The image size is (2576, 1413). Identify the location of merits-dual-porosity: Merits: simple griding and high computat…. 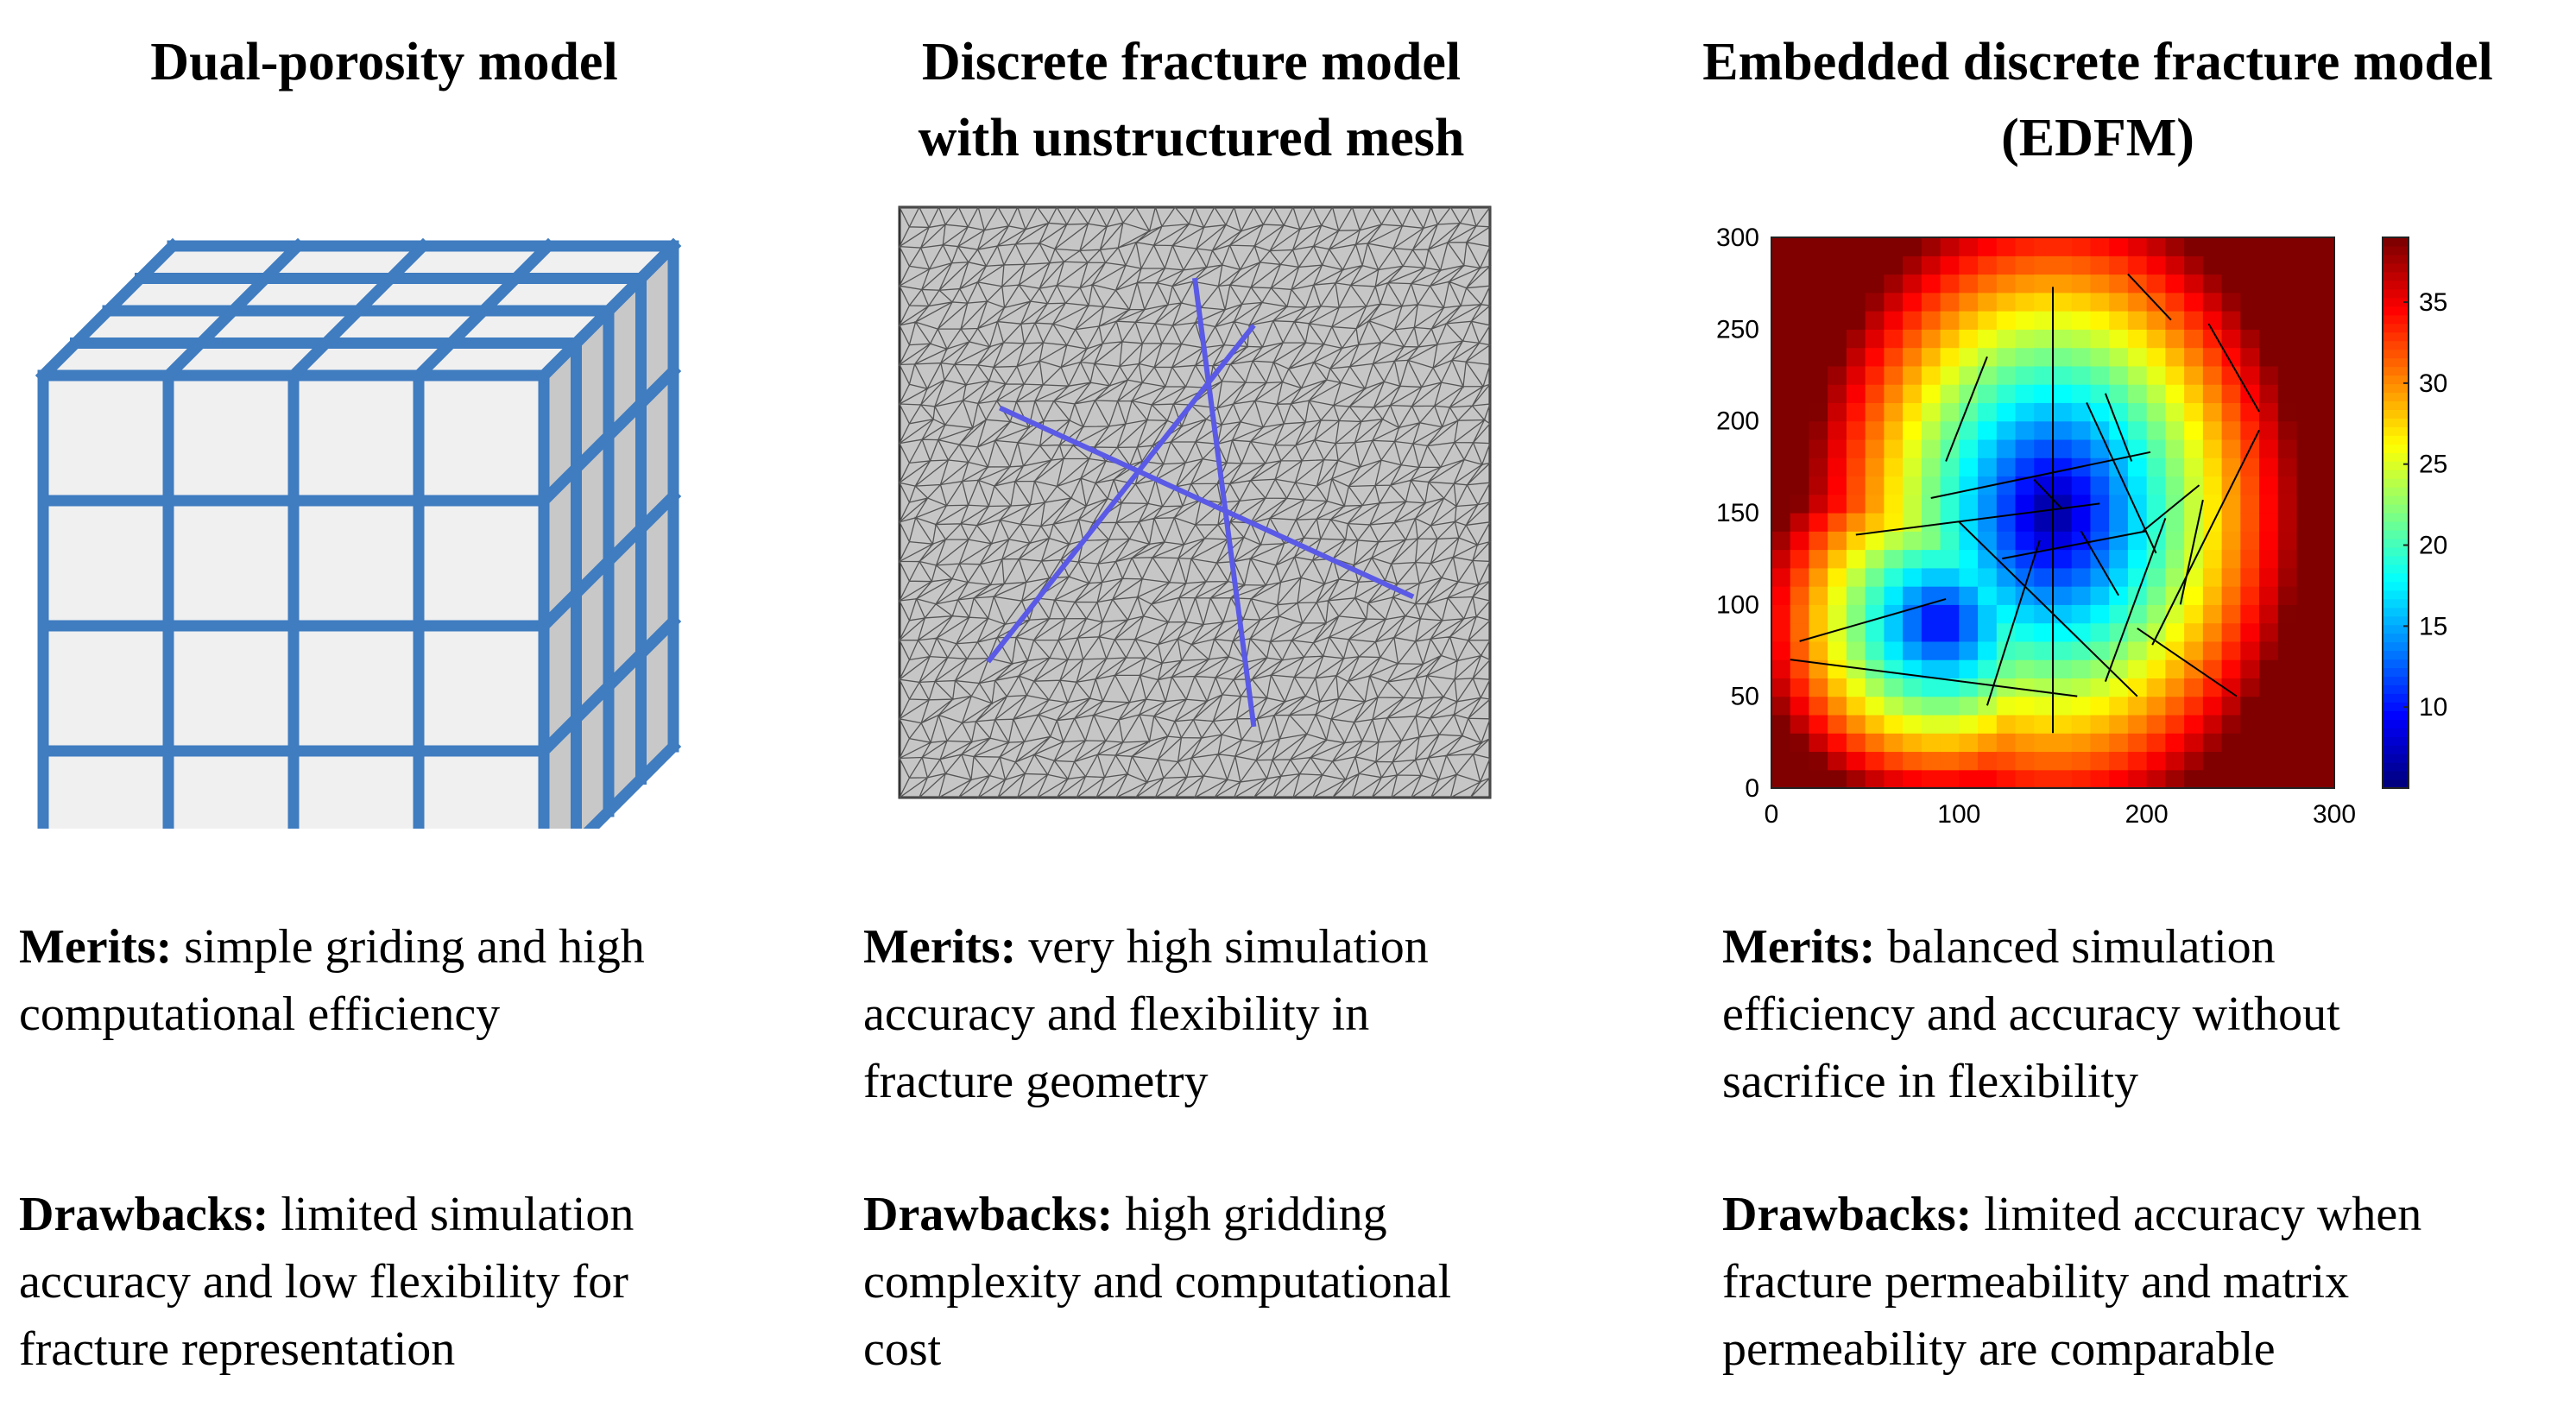
(332, 980).